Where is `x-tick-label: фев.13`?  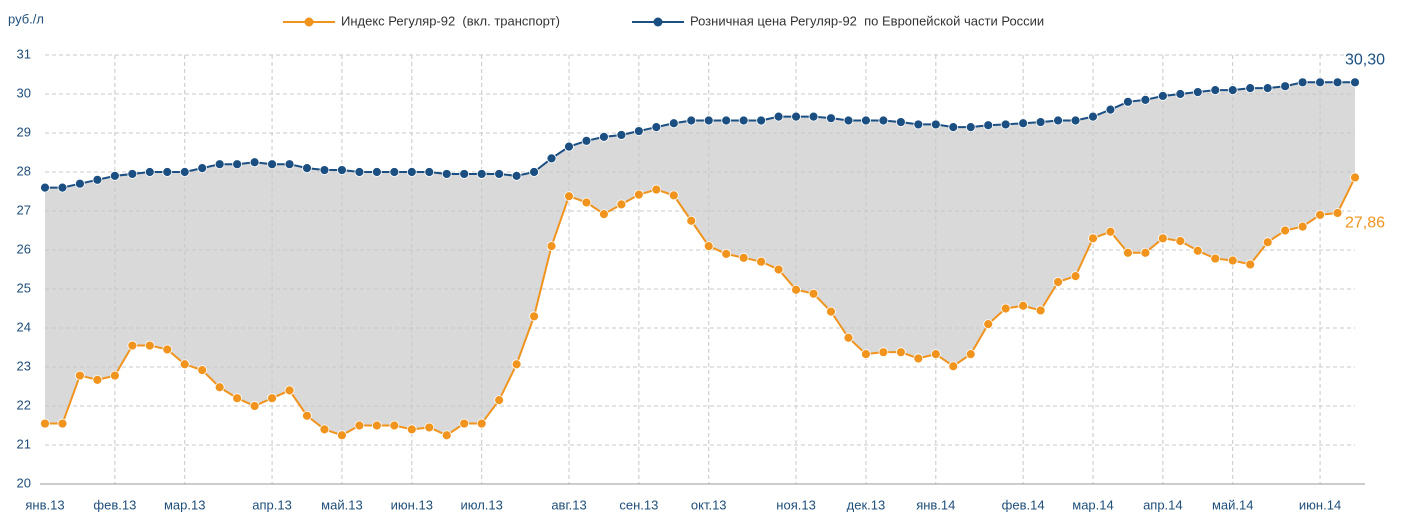
x-tick-label: фев.13 is located at coordinates (114, 504).